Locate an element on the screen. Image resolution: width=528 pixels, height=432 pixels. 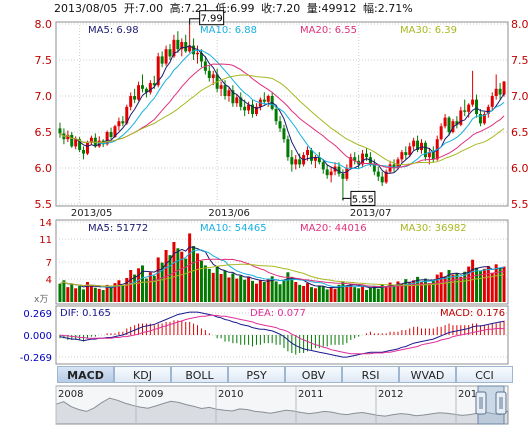
legend-value: : 0.176 is located at coordinates (487, 313).